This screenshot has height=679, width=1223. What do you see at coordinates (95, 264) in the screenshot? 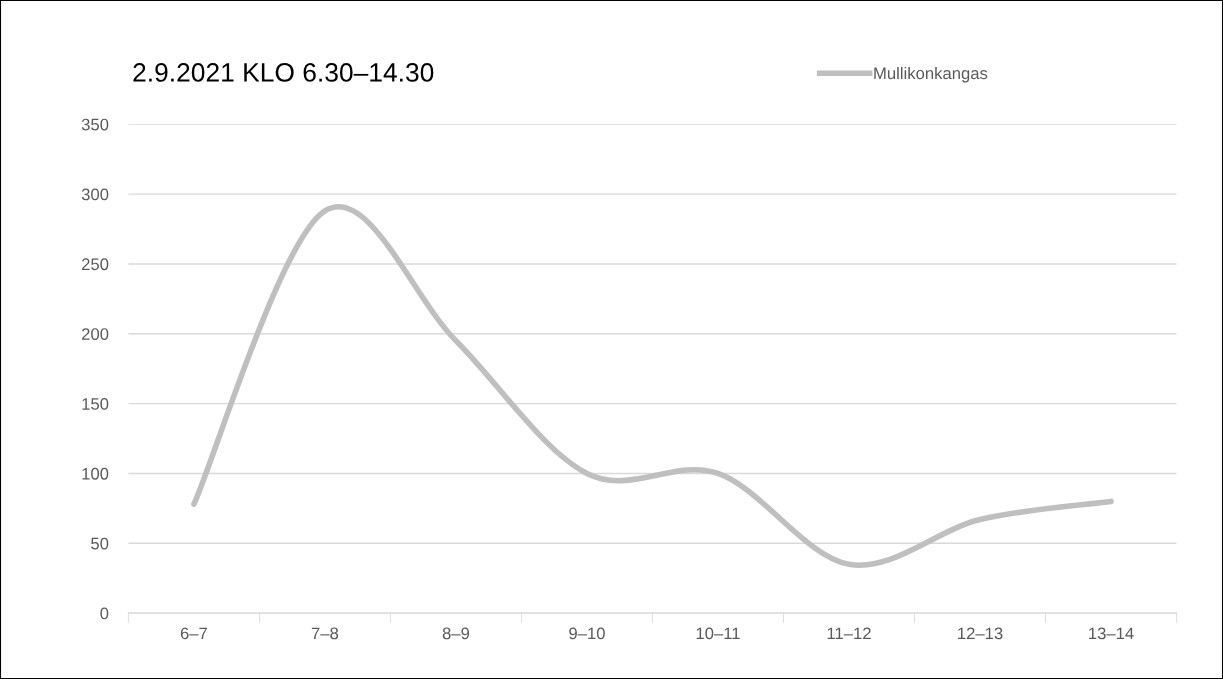
I see `y-tick-label: 250` at bounding box center [95, 264].